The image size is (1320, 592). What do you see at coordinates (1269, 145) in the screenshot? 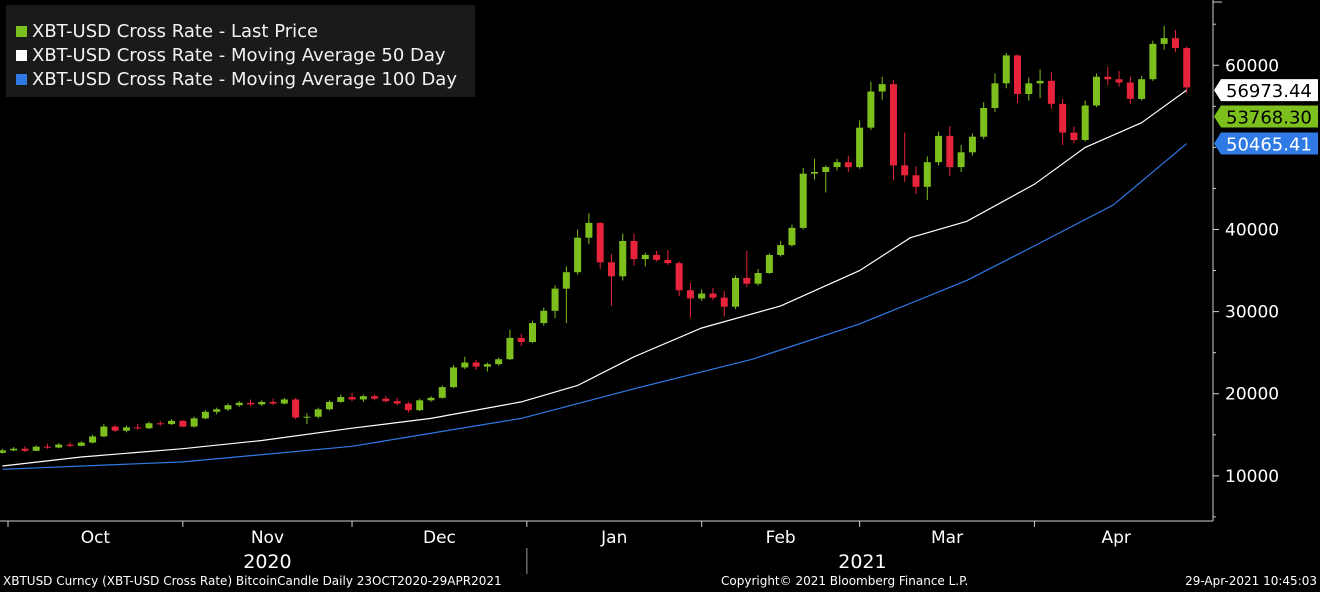
I see `last-value-tag-label: 50465.41` at bounding box center [1269, 145].